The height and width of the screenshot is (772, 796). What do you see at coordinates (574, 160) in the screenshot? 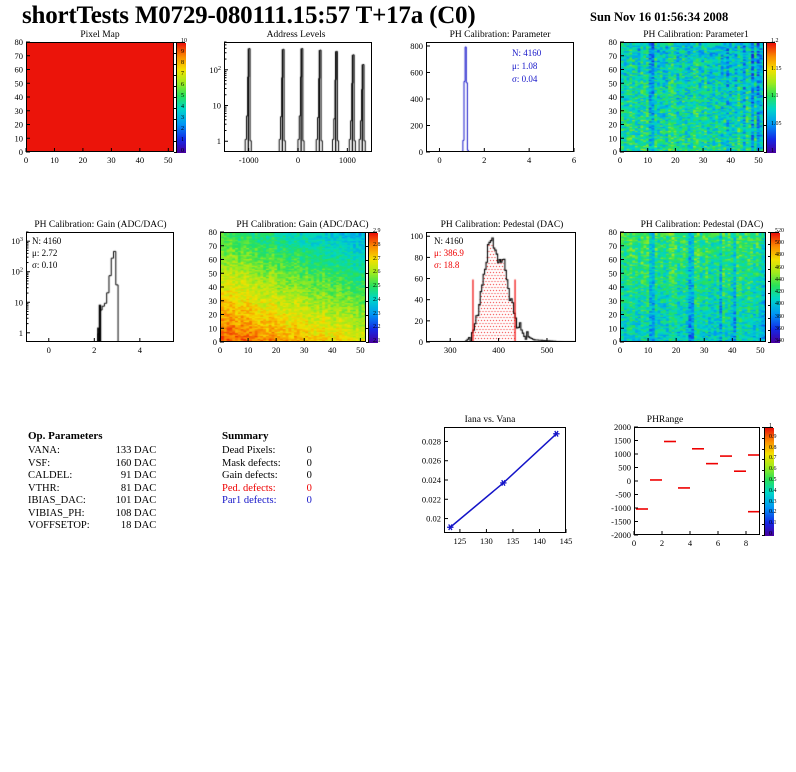
I see `svg-text: 6` at bounding box center [574, 160].